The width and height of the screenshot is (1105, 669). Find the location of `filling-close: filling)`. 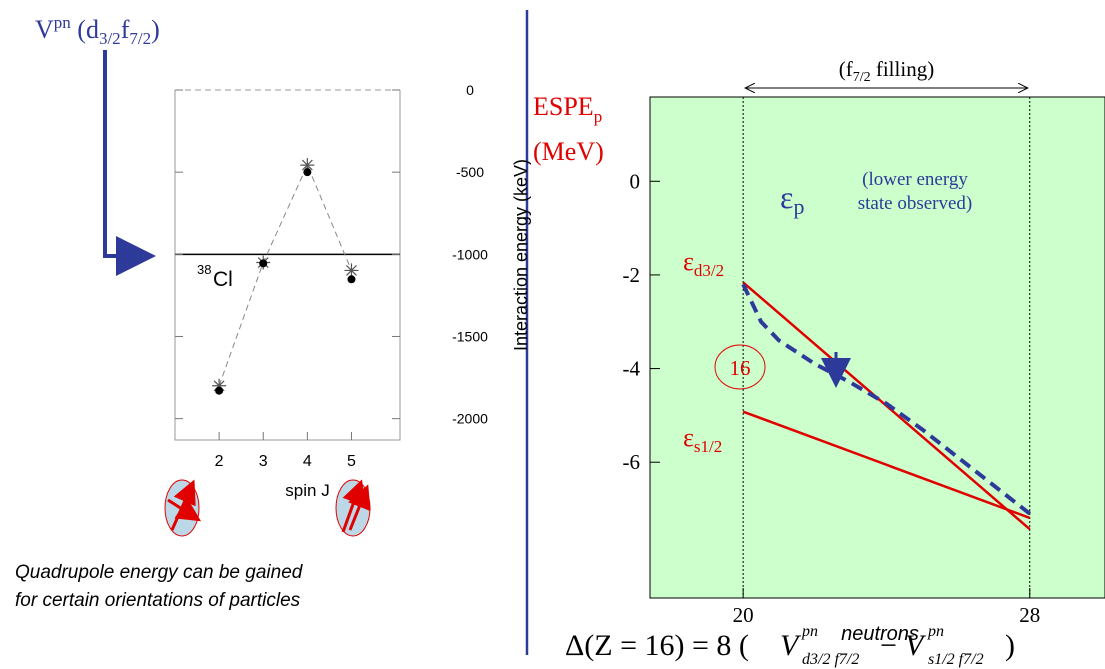

filling-close: filling) is located at coordinates (903, 69).